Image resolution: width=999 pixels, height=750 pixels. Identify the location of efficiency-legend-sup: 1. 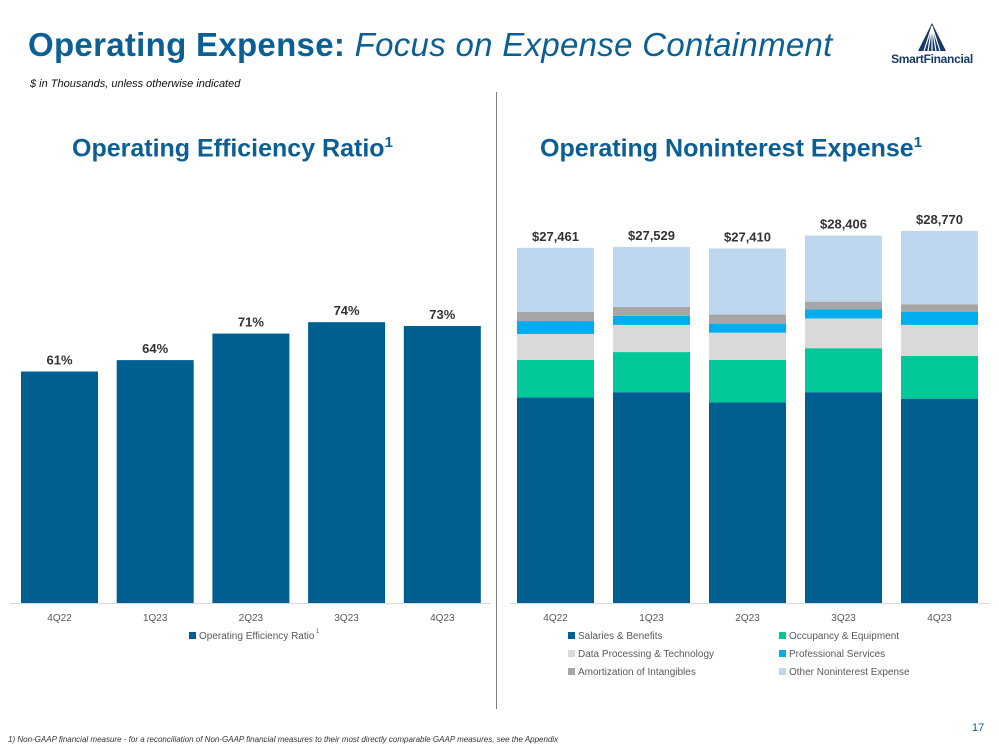
(318, 632).